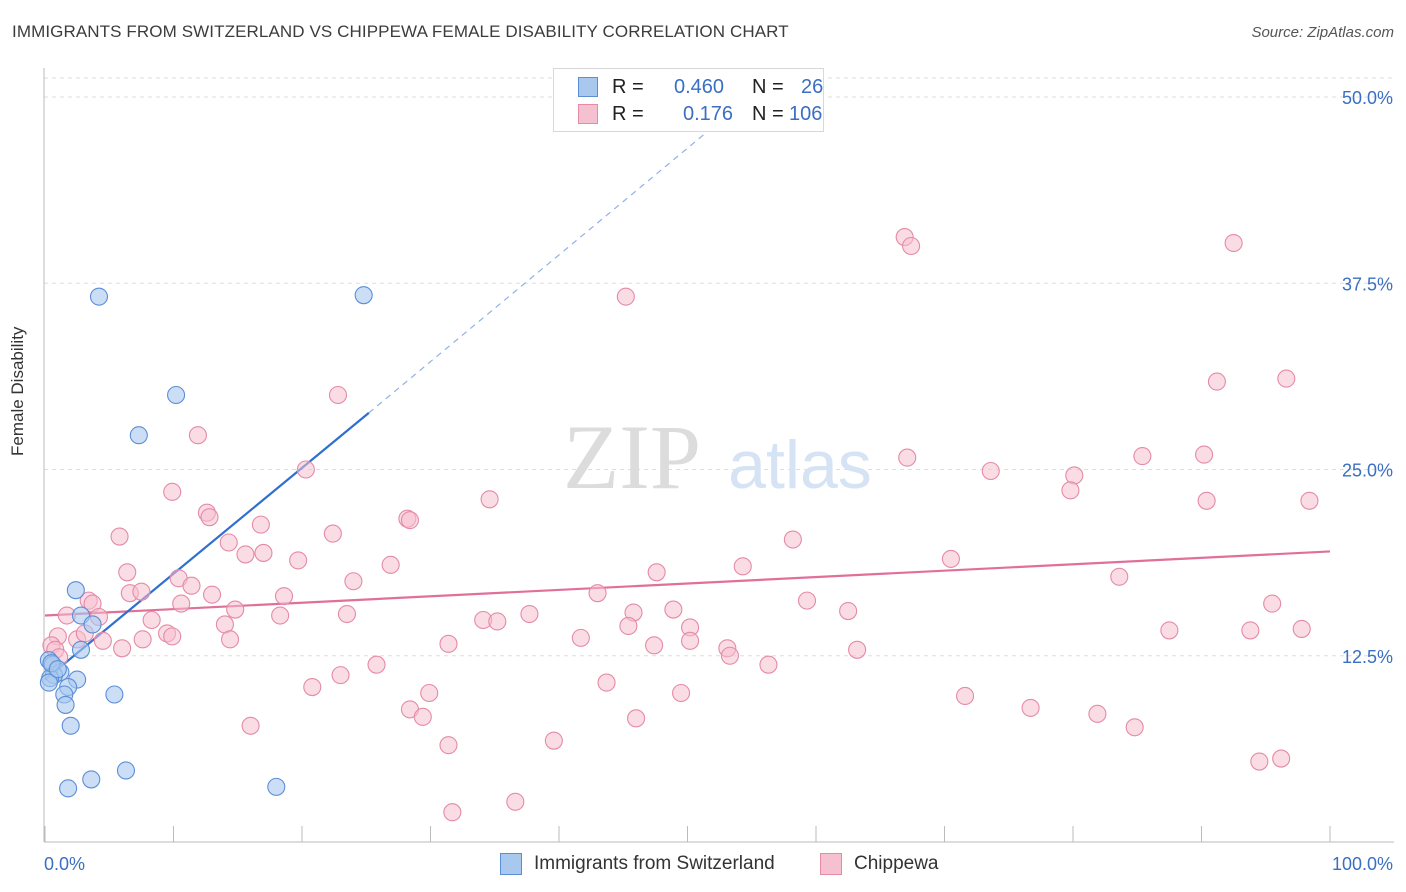 The height and width of the screenshot is (892, 1406). I want to click on legend-swatch-blue, so click(511, 864).